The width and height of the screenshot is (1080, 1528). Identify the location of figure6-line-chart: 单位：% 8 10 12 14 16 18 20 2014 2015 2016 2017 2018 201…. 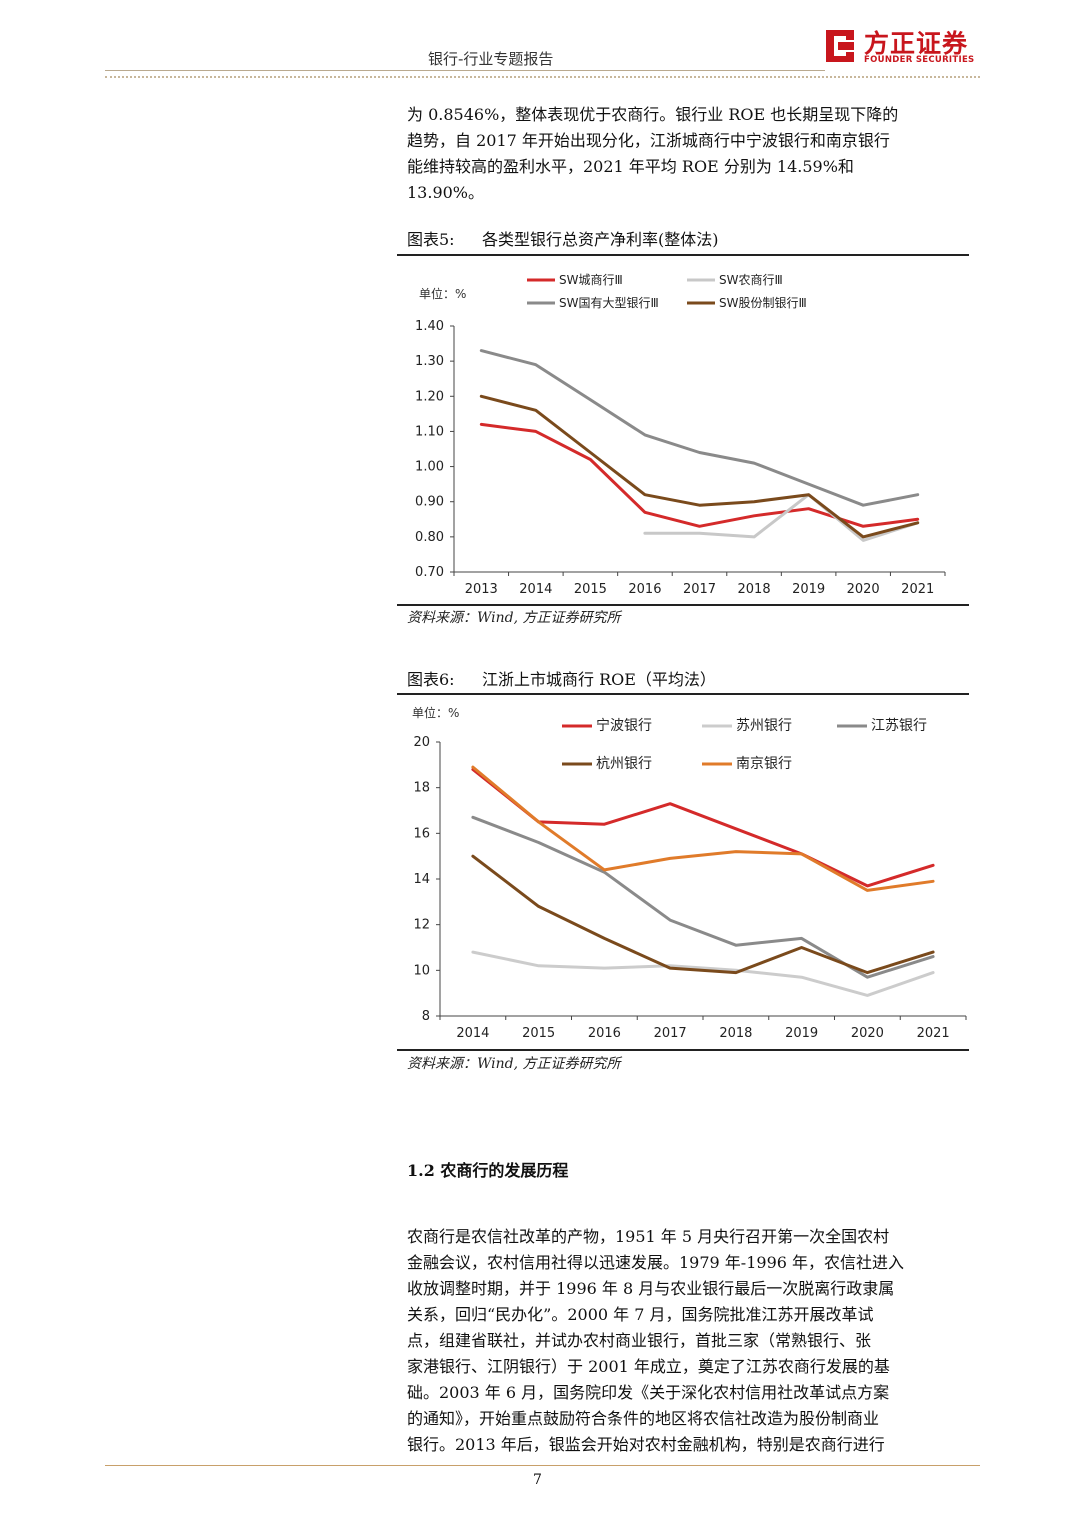
(689, 873).